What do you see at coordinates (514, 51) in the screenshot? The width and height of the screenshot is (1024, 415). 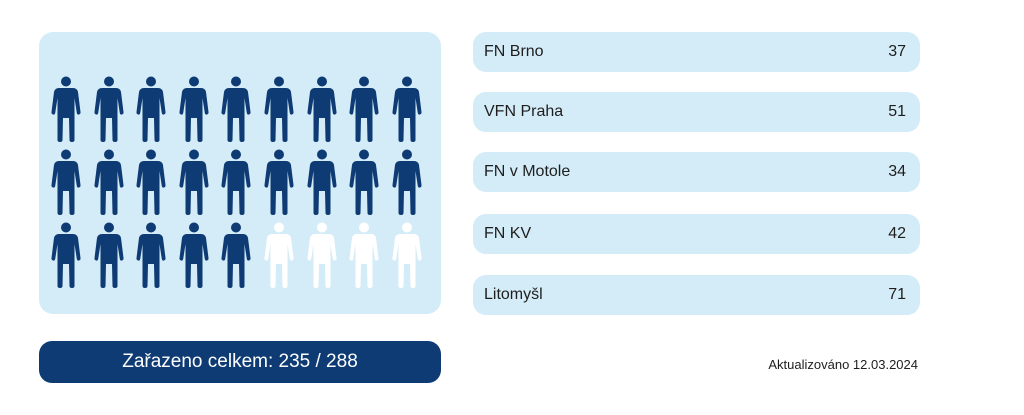 I see `hospital-name: FN Brno` at bounding box center [514, 51].